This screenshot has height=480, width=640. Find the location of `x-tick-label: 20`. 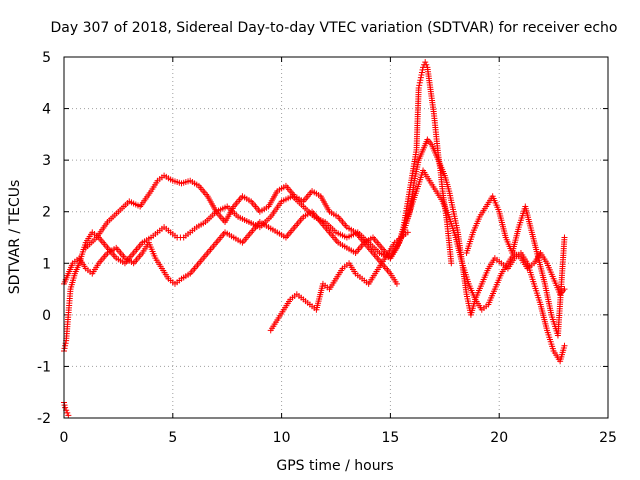

x-tick-label: 20 is located at coordinates (499, 438).